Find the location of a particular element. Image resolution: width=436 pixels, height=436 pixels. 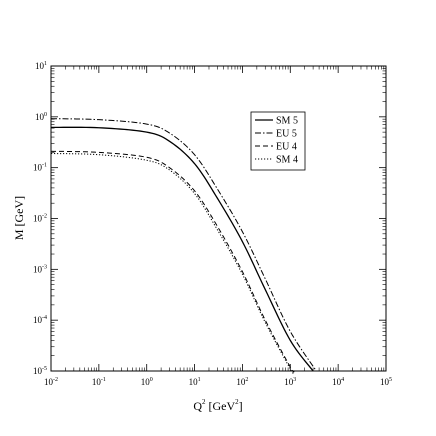

y-tick-label-exp: 1 is located at coordinates (45, 64).